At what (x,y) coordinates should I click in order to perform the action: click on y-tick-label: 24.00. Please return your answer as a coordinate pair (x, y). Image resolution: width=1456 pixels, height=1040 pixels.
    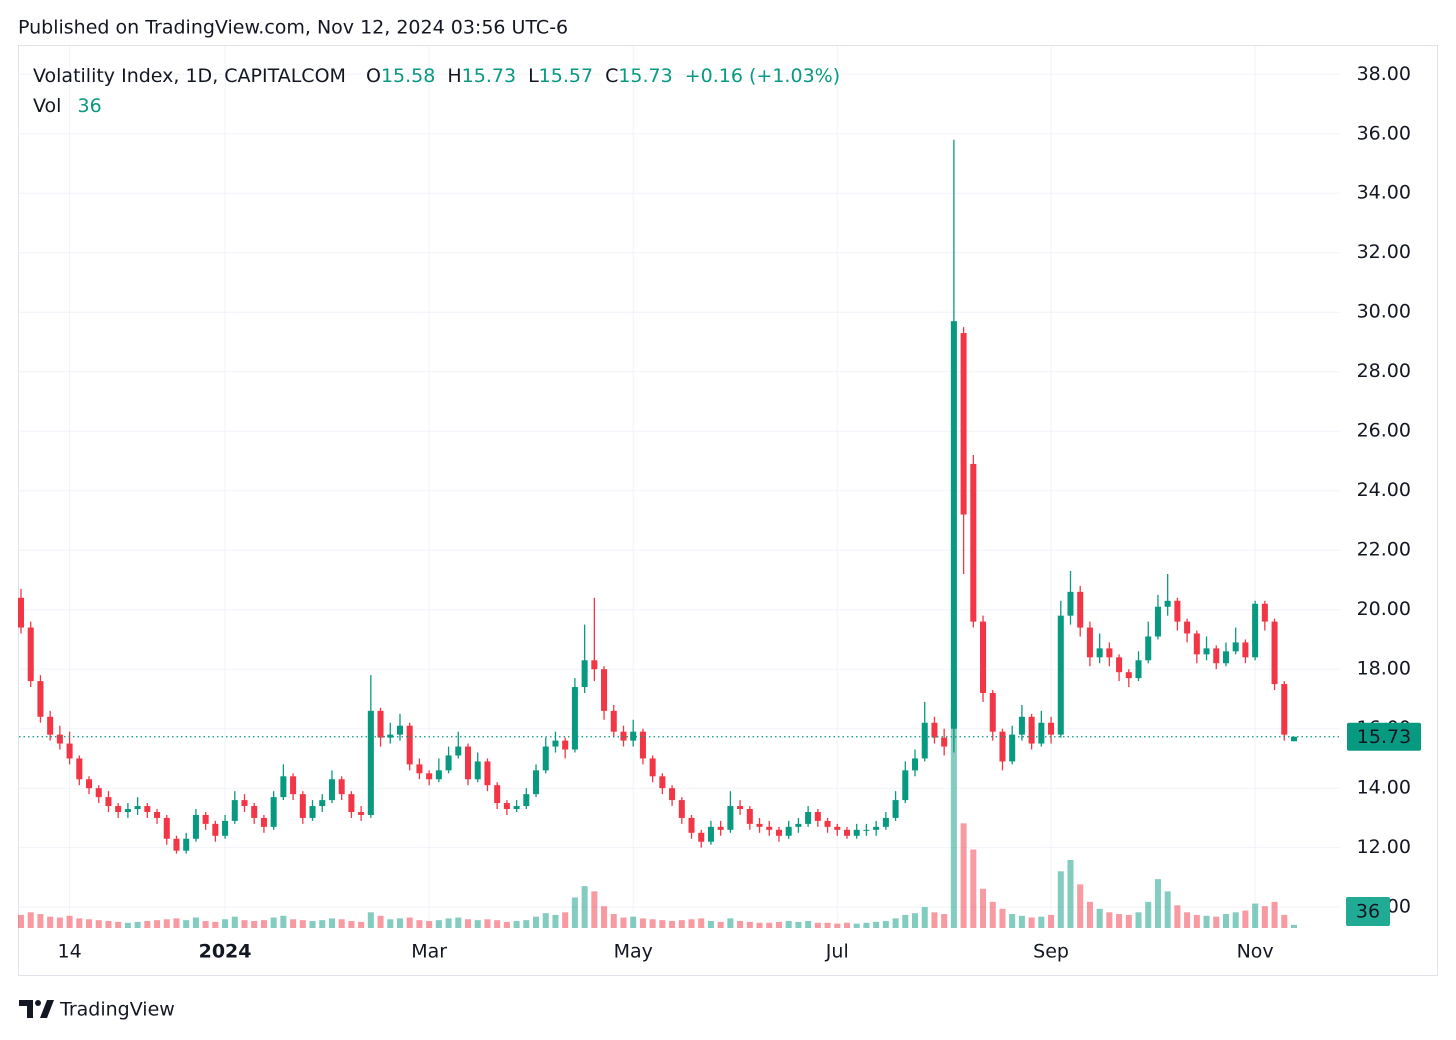
    Looking at the image, I should click on (1384, 490).